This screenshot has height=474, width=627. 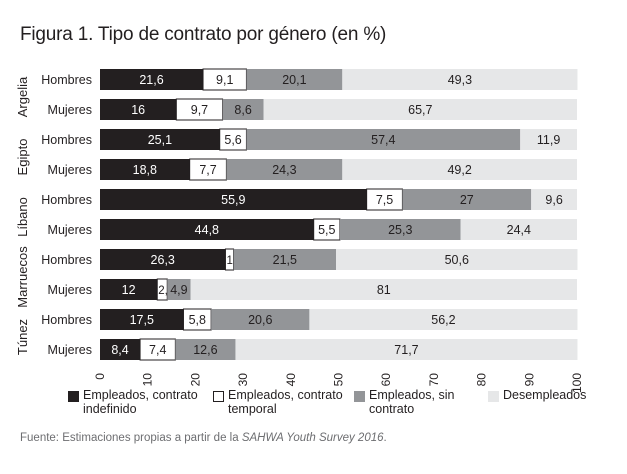 I want to click on data-label: 4,9, so click(x=178, y=290).